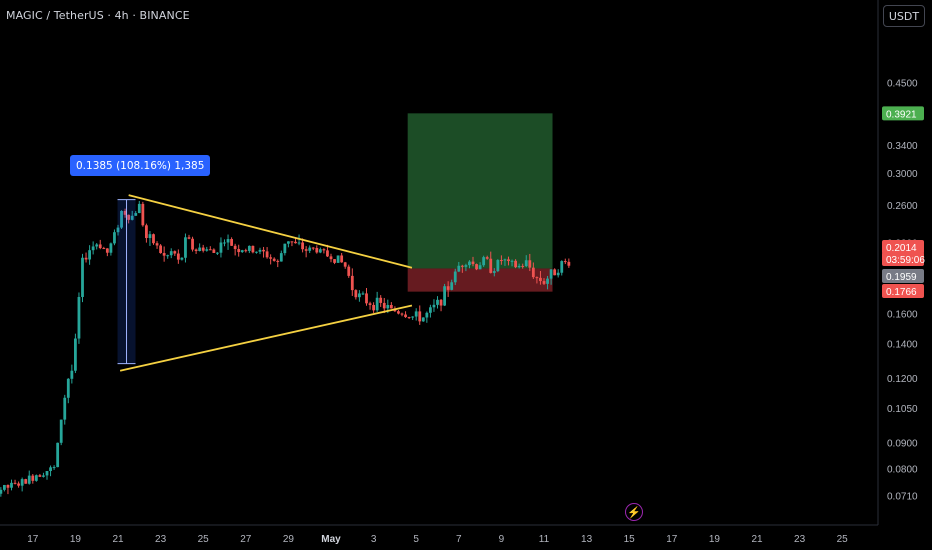 The image size is (932, 550). I want to click on time-tick-label: May, so click(331, 539).